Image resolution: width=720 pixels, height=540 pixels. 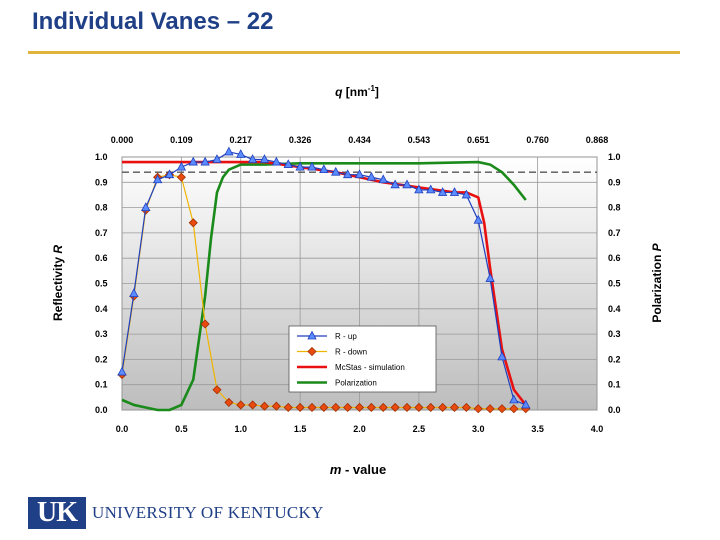 I want to click on y-tick-label-left: 0.7, so click(x=101, y=233).